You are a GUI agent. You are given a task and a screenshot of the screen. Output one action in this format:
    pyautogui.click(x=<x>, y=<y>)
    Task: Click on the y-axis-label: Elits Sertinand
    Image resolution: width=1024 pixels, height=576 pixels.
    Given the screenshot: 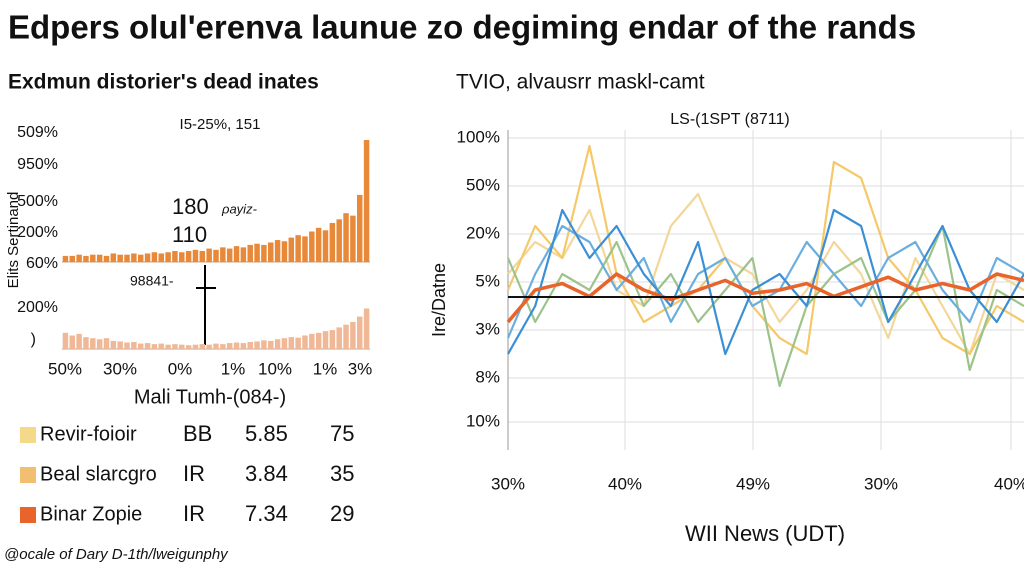 What is the action you would take?
    pyautogui.click(x=13, y=240)
    